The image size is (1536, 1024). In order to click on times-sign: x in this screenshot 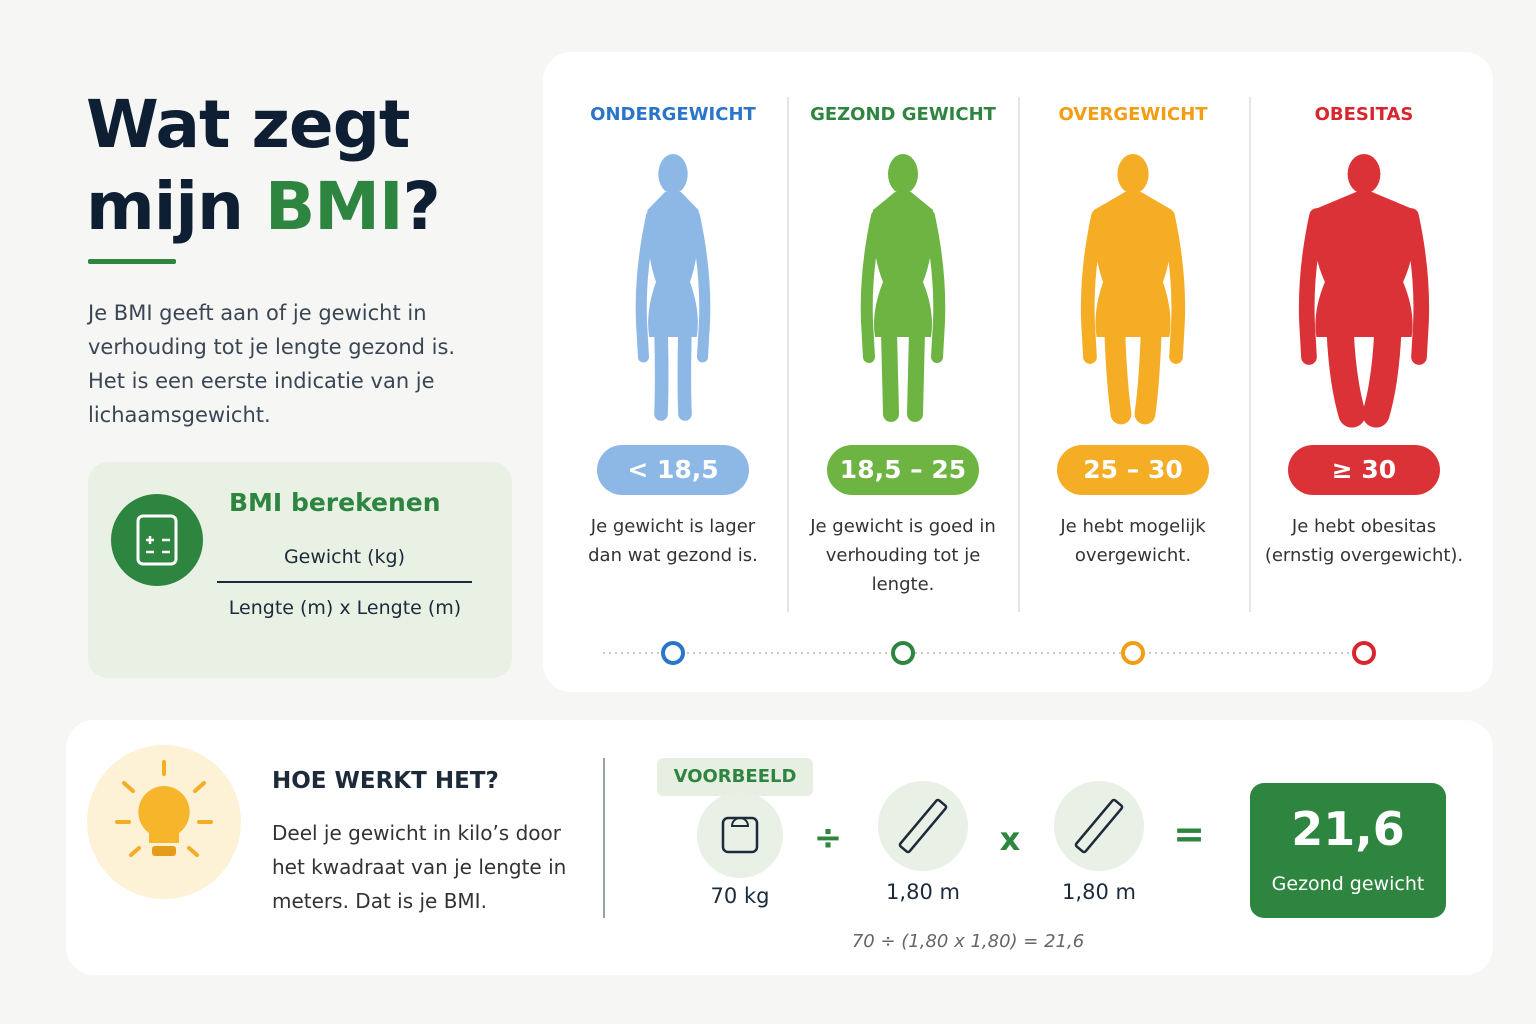, I will do `click(1010, 839)`.